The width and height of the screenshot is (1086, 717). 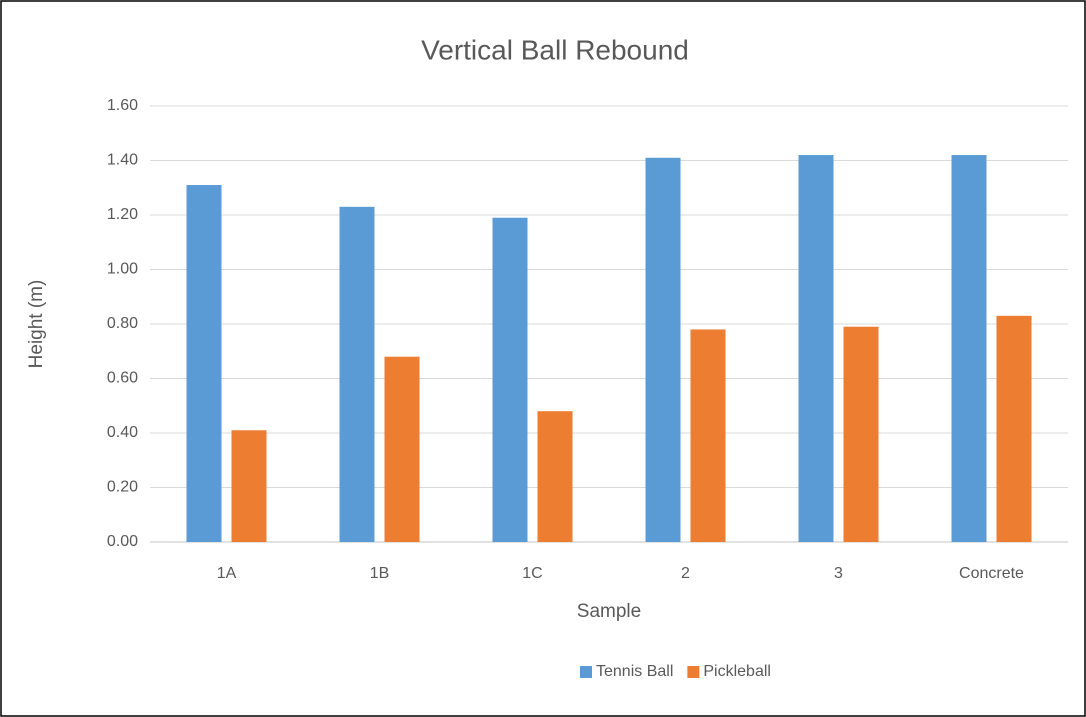 What do you see at coordinates (122, 541) in the screenshot?
I see `y-tick-label: 0.00` at bounding box center [122, 541].